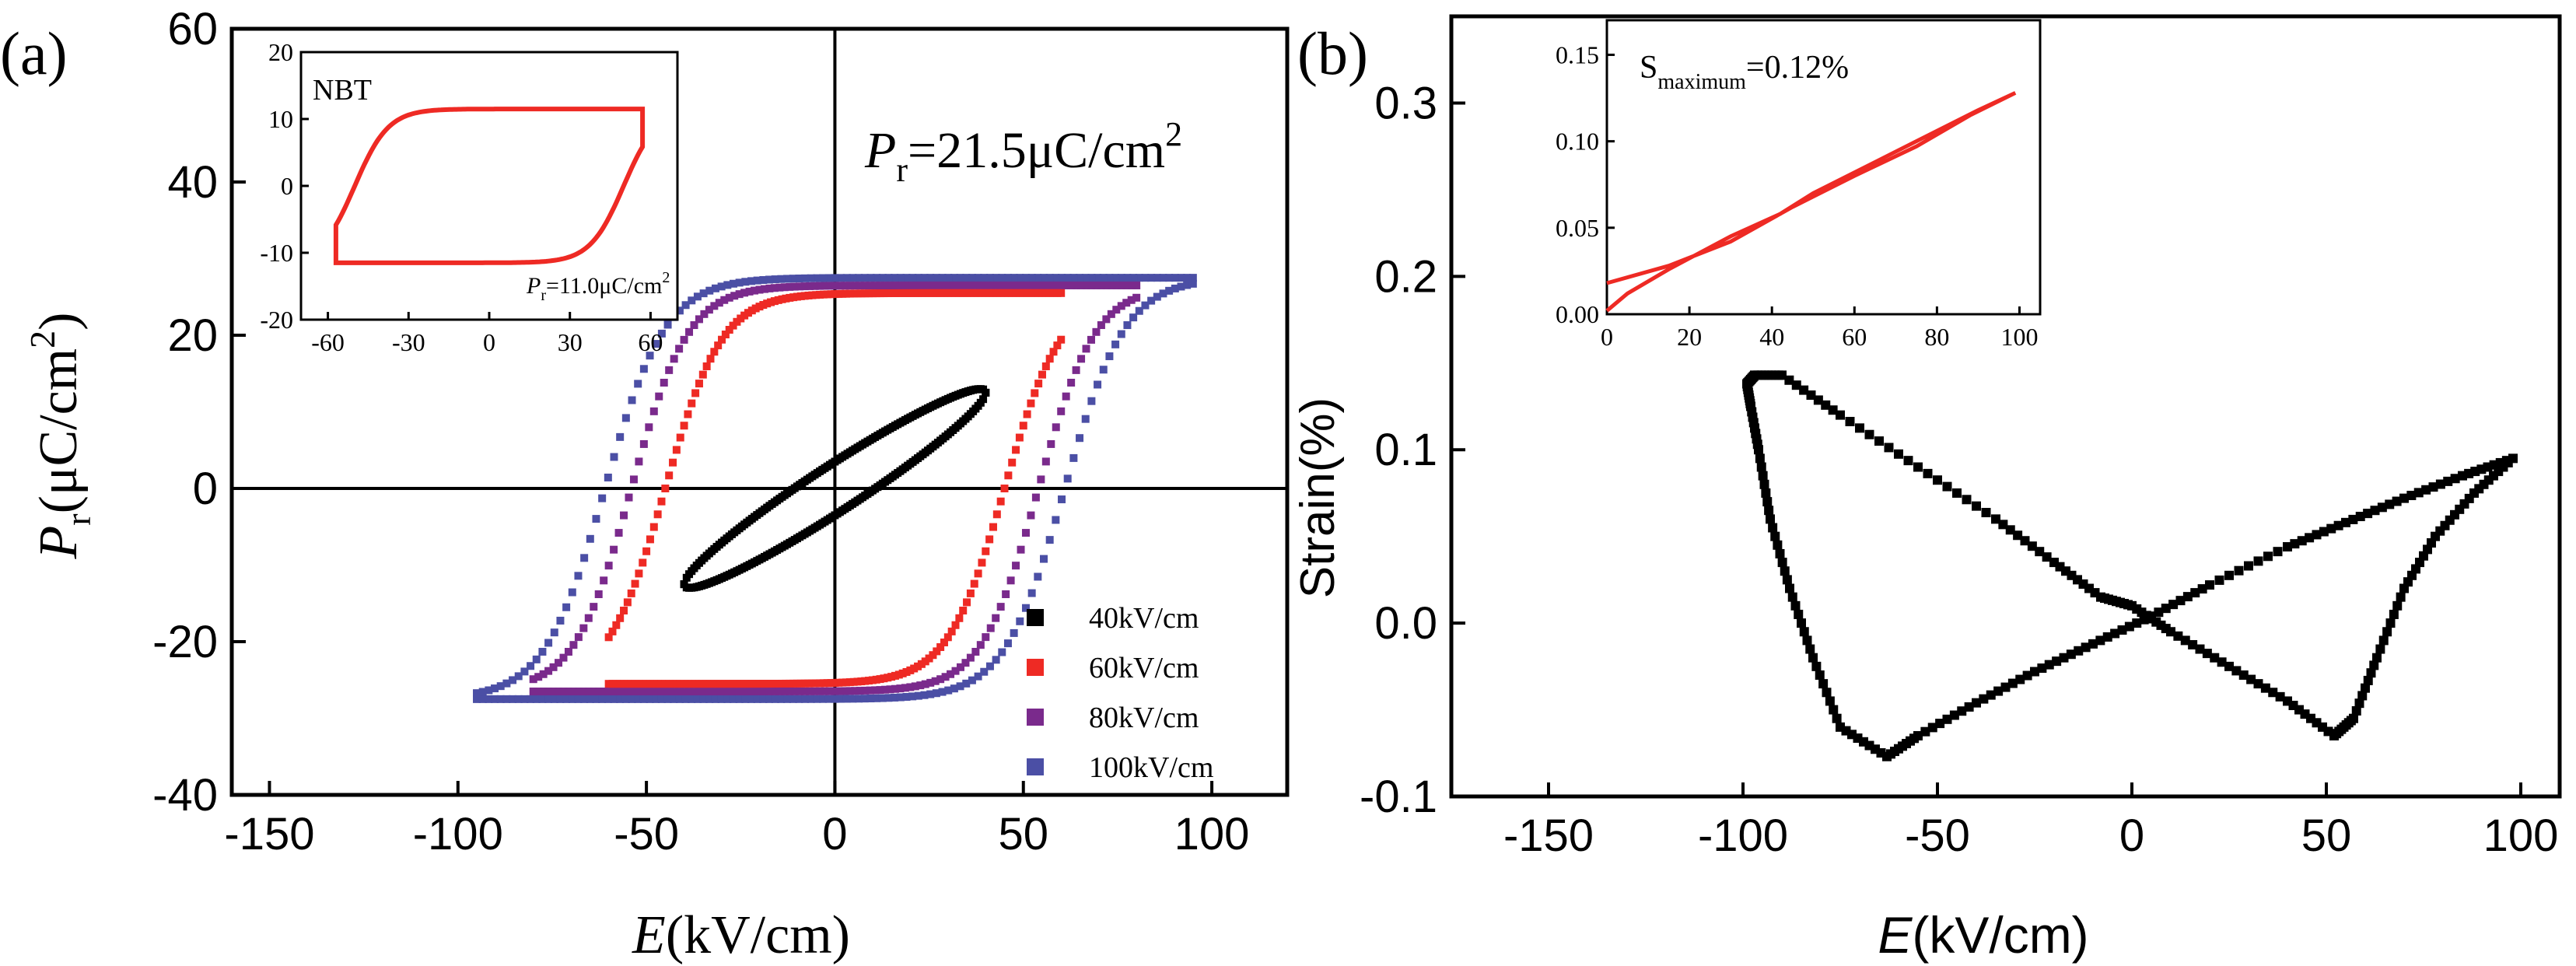 The width and height of the screenshot is (2576, 966). Describe the element at coordinates (343, 90) in the screenshot. I see `chart-a-inset-label: NBT` at that location.